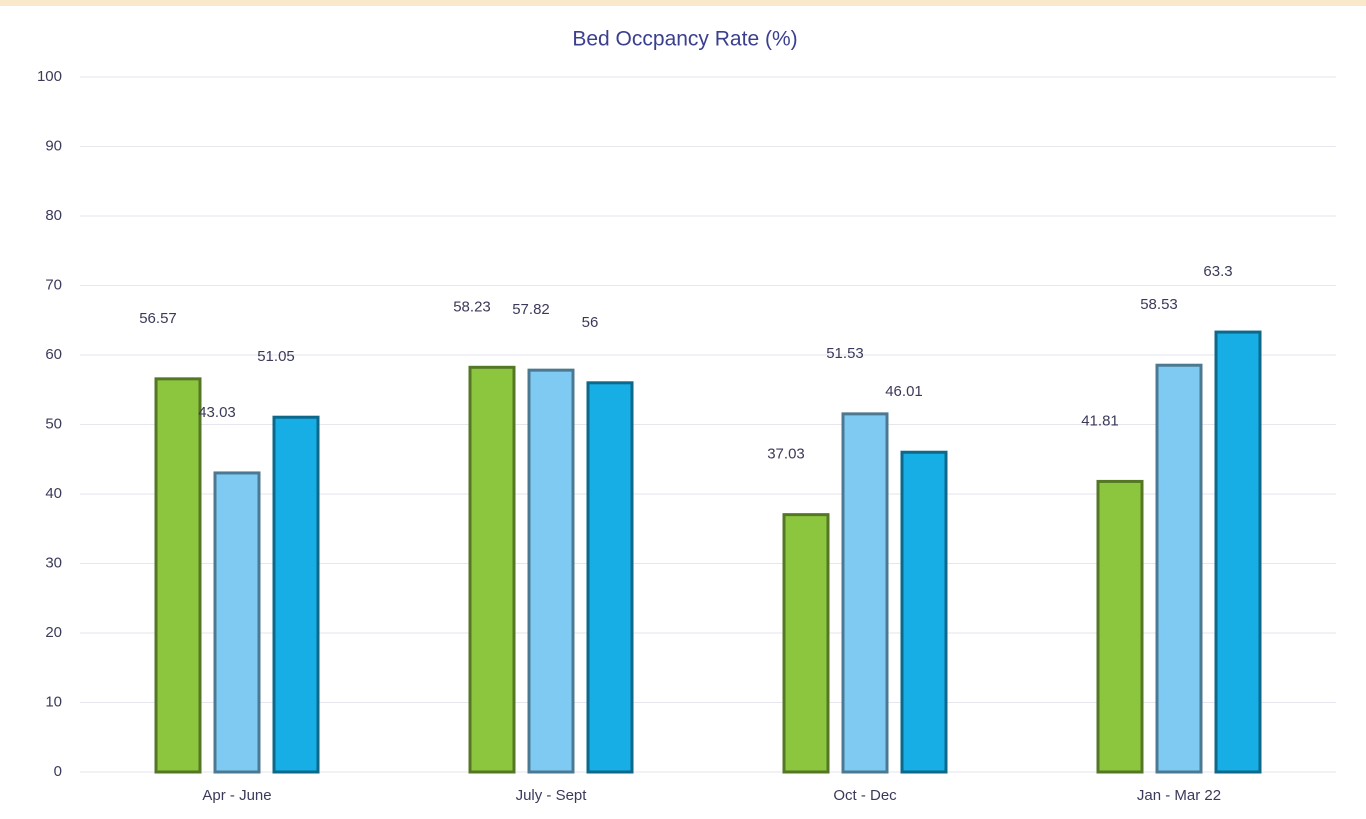 This screenshot has height=819, width=1366. I want to click on y-tick-label: 10, so click(53, 701).